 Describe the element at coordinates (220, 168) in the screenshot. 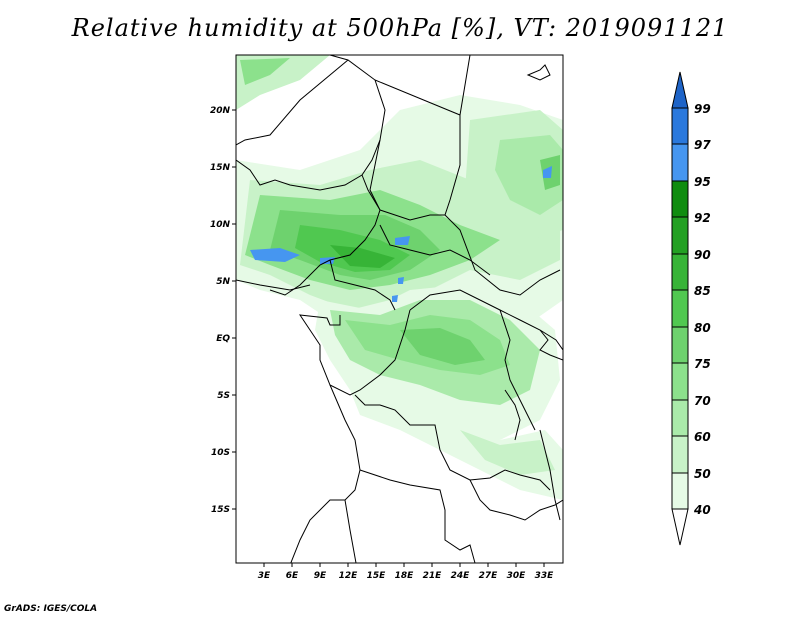

I see `lat-label: 15N` at that location.